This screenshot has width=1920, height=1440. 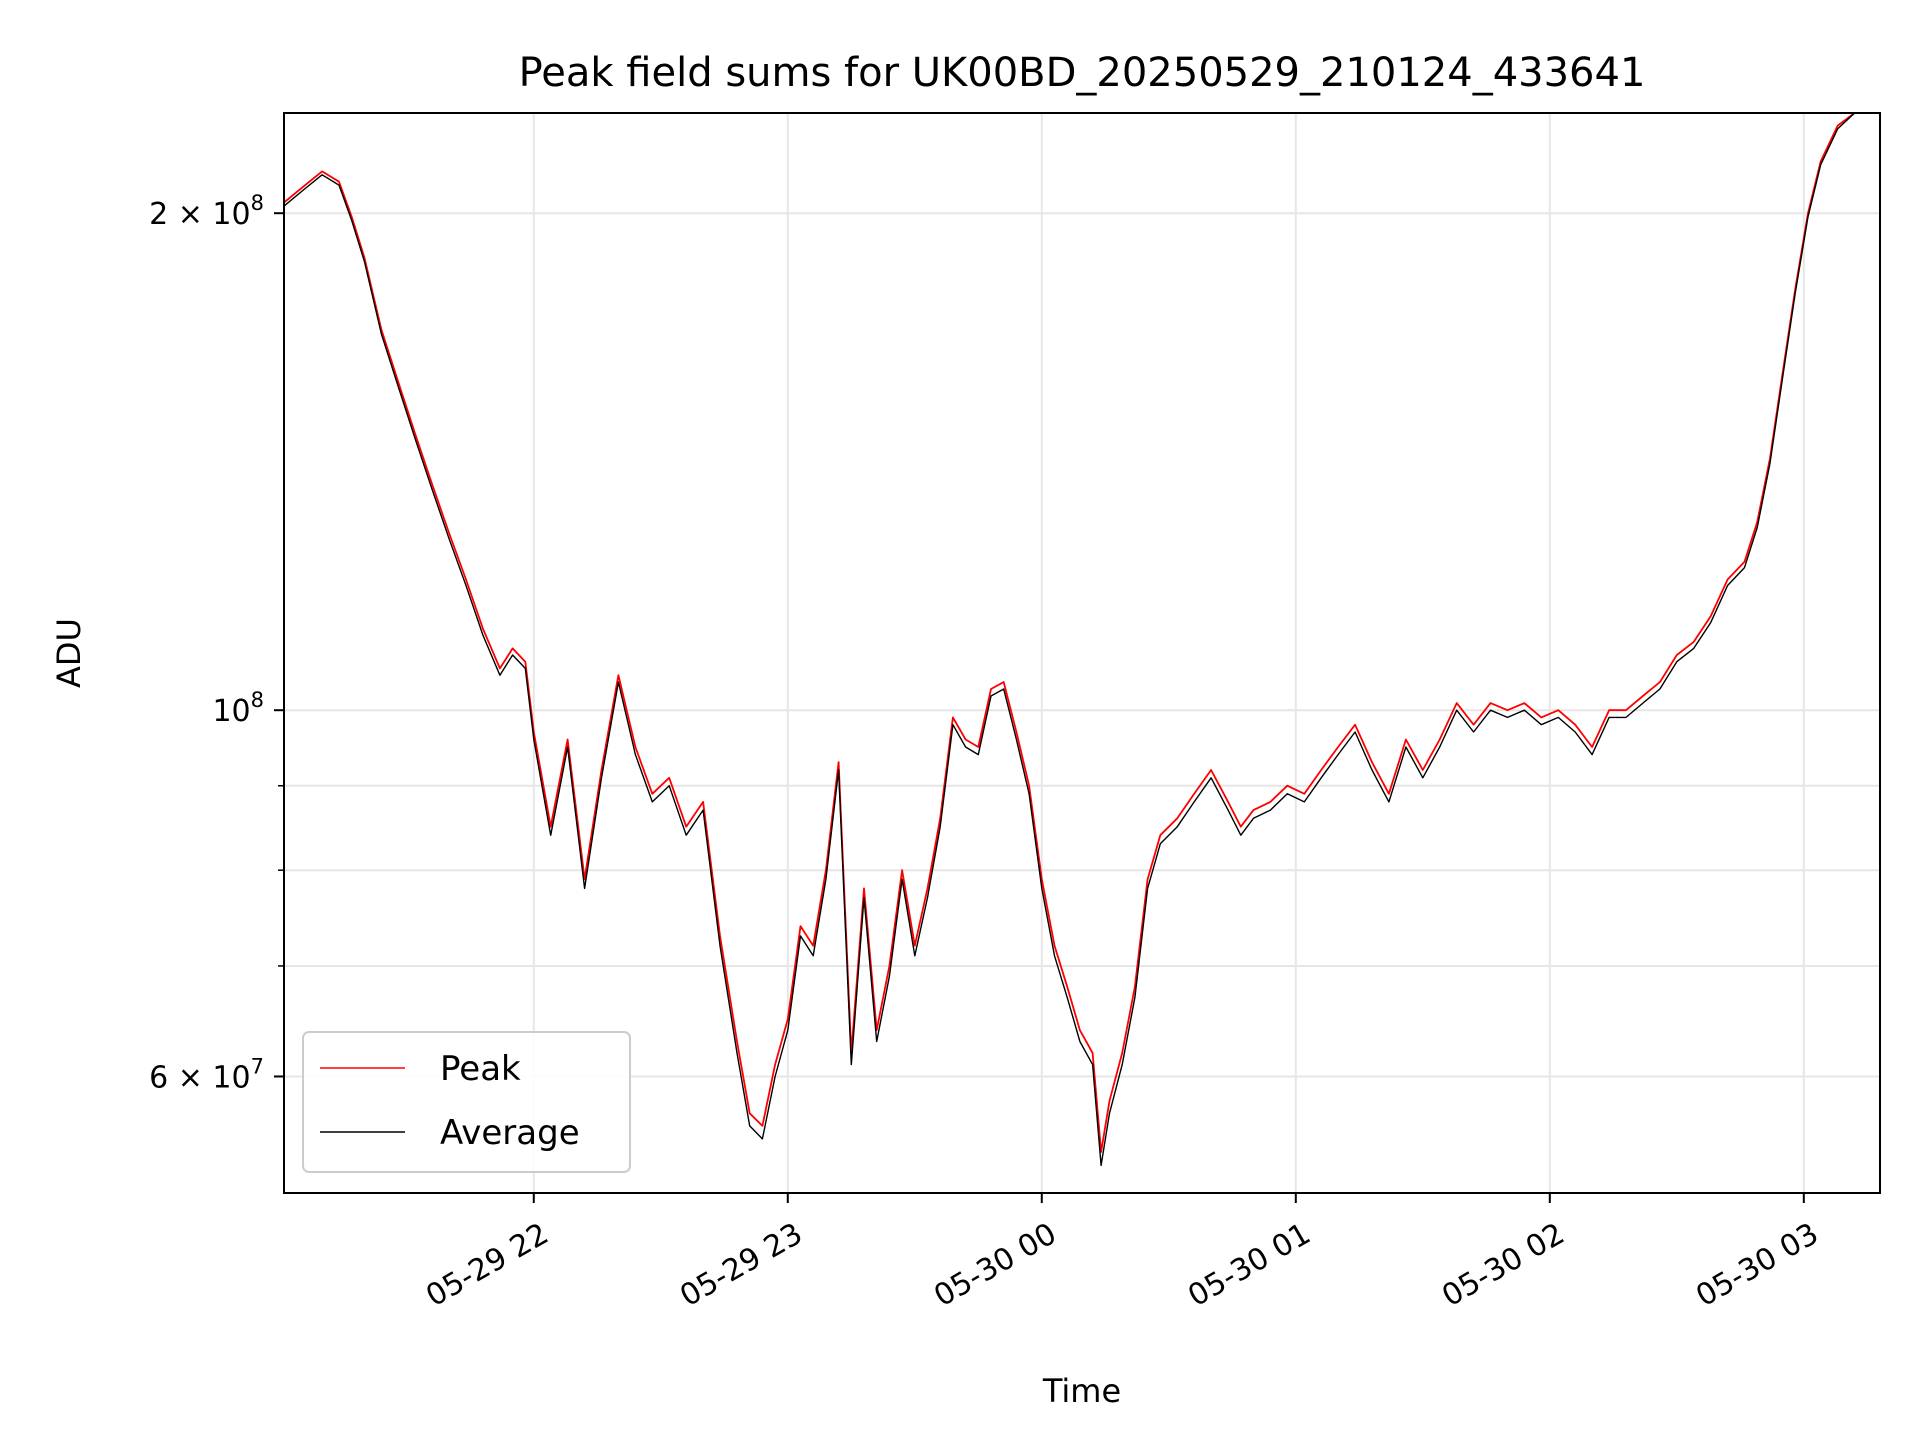 I want to click on legend: Peak Average, so click(x=466, y=1102).